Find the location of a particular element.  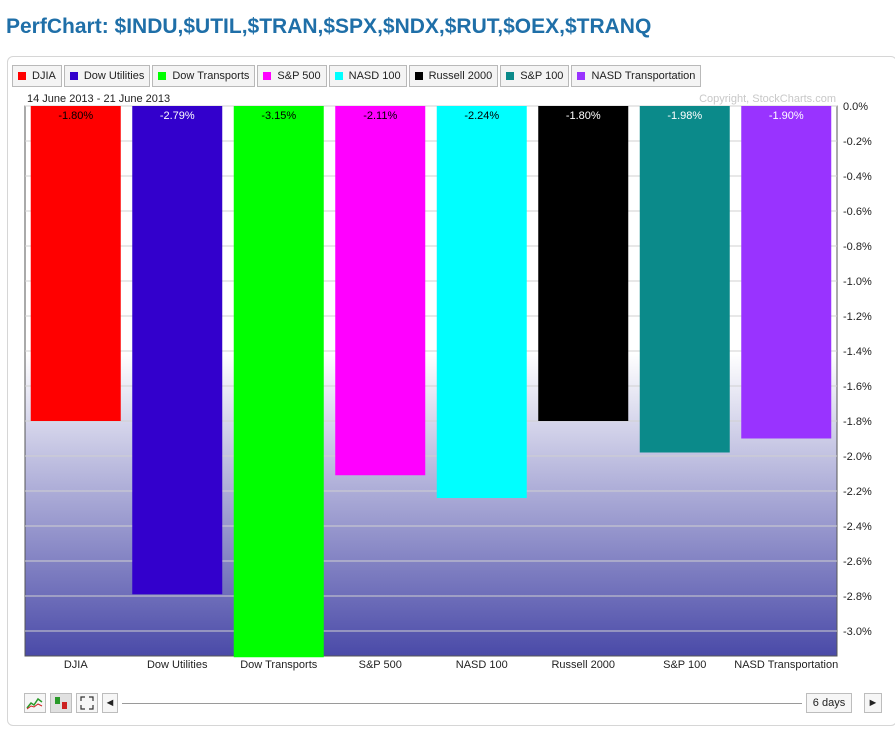

bar-chart-icon is located at coordinates (61, 703).